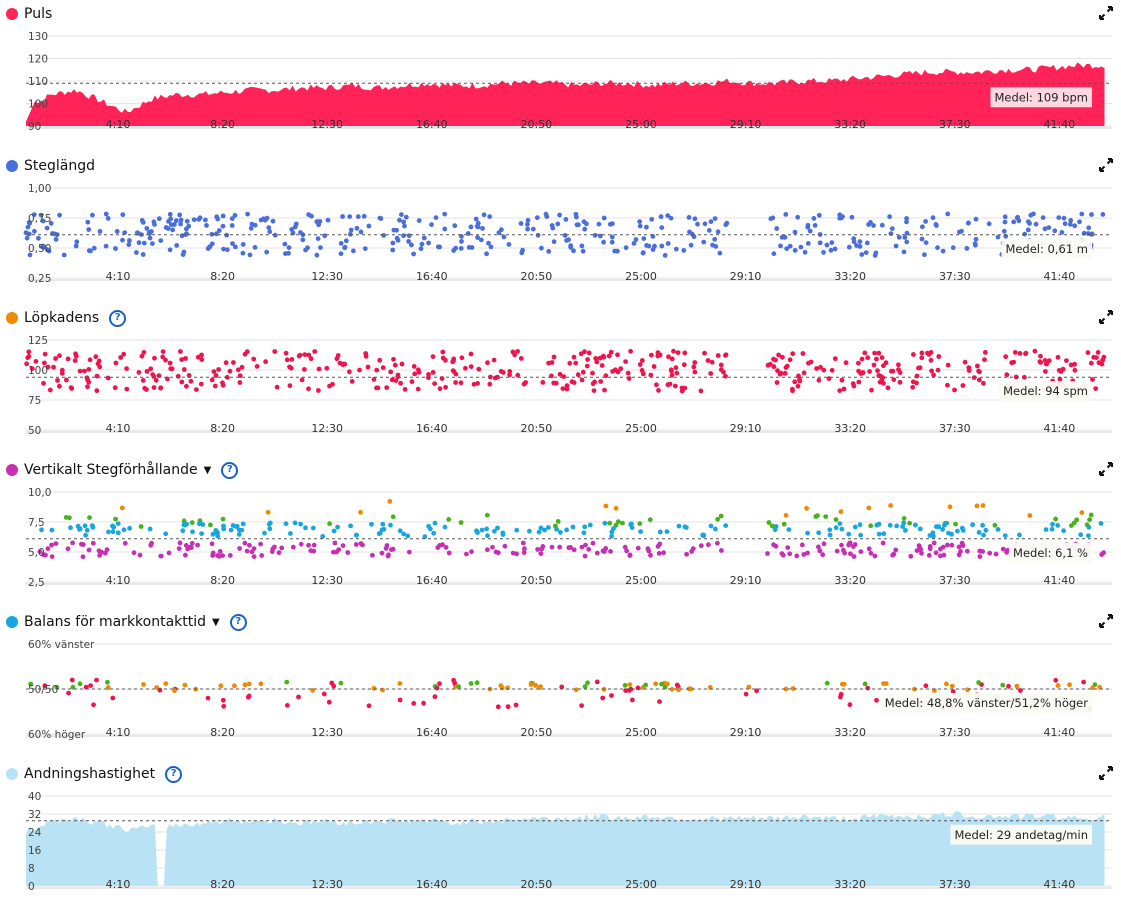 This screenshot has width=1121, height=912. What do you see at coordinates (29, 14) in the screenshot?
I see `pulse-header: Puls` at bounding box center [29, 14].